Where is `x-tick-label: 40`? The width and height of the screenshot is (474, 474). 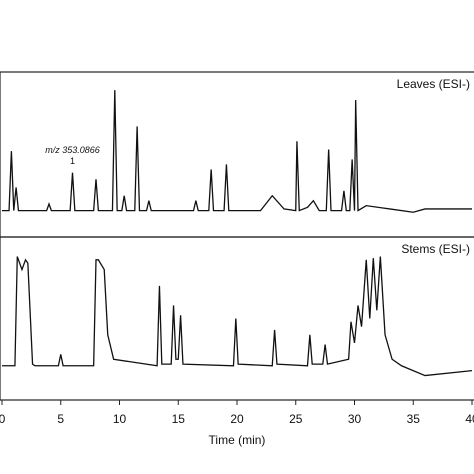 x-tick-label: 40 is located at coordinates (469, 419).